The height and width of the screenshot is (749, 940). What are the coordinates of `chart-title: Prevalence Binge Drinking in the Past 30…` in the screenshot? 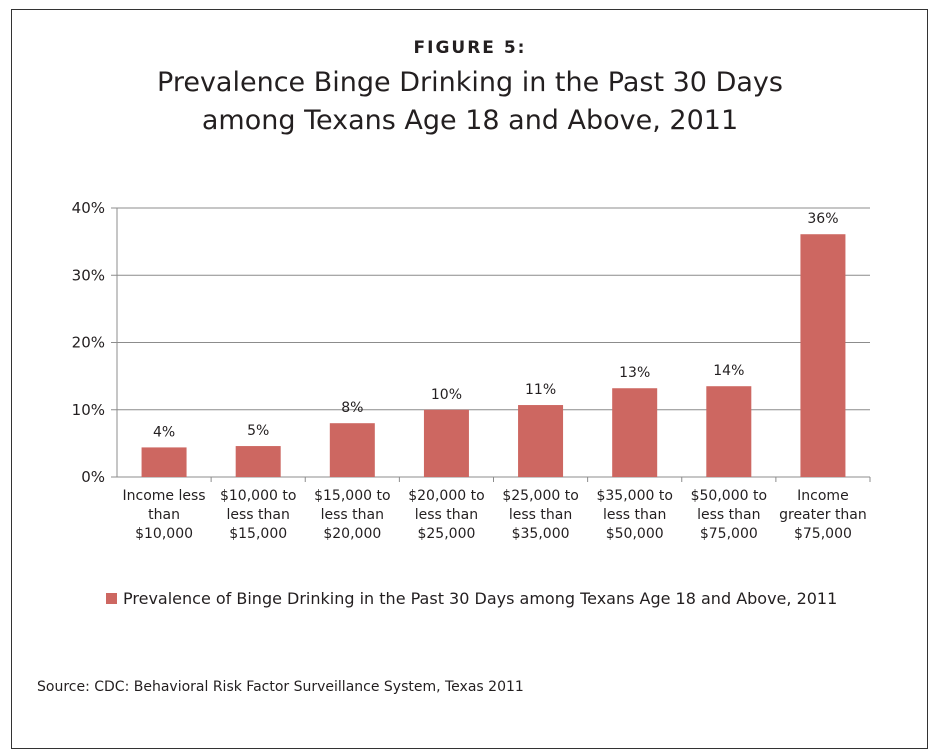 It's located at (470, 102).